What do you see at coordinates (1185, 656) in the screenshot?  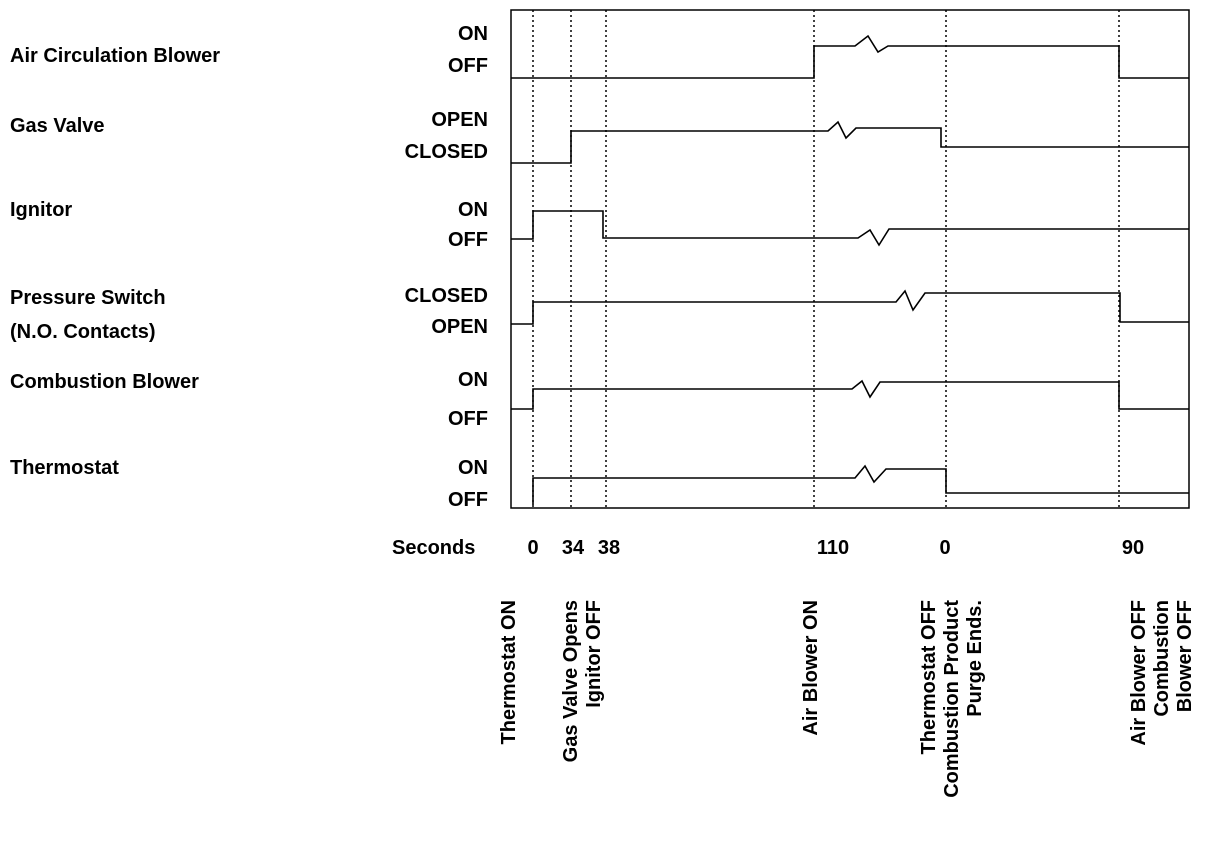 I see `event-line: Blower OFF` at bounding box center [1185, 656].